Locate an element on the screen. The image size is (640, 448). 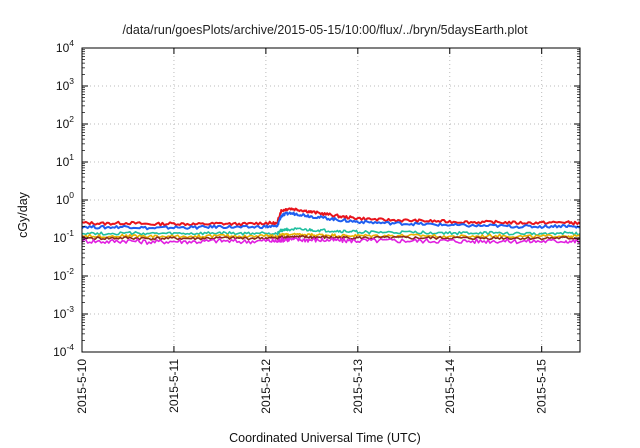
y-tick-label: 10⁻³ is located at coordinates (63, 312).